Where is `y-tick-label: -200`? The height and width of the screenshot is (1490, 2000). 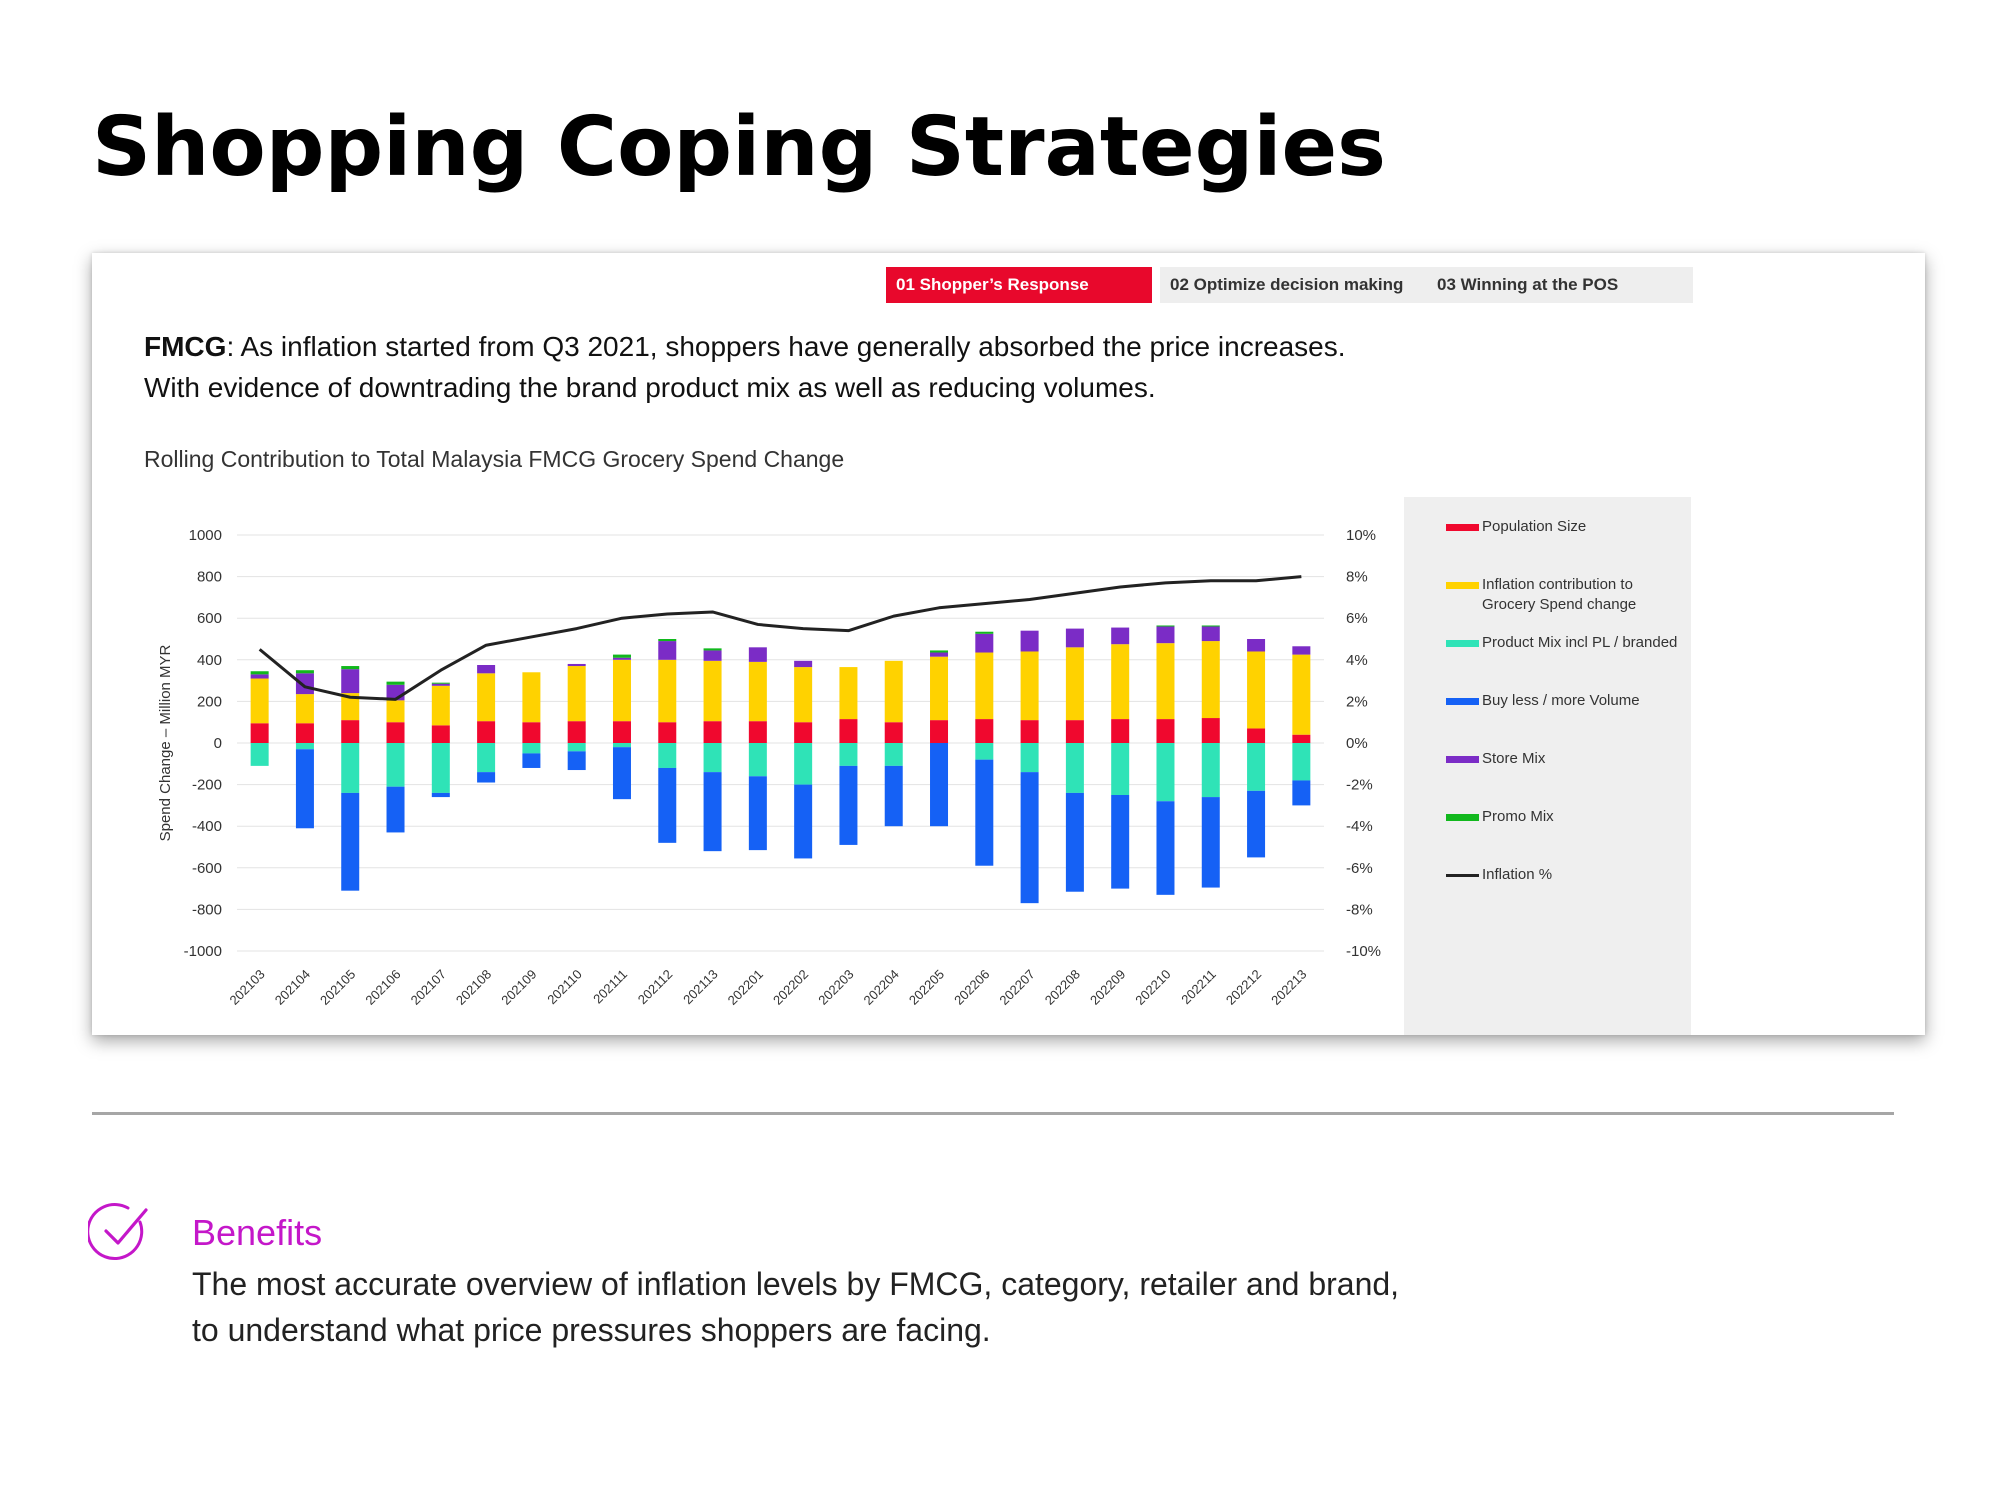 y-tick-label: -200 is located at coordinates (207, 785).